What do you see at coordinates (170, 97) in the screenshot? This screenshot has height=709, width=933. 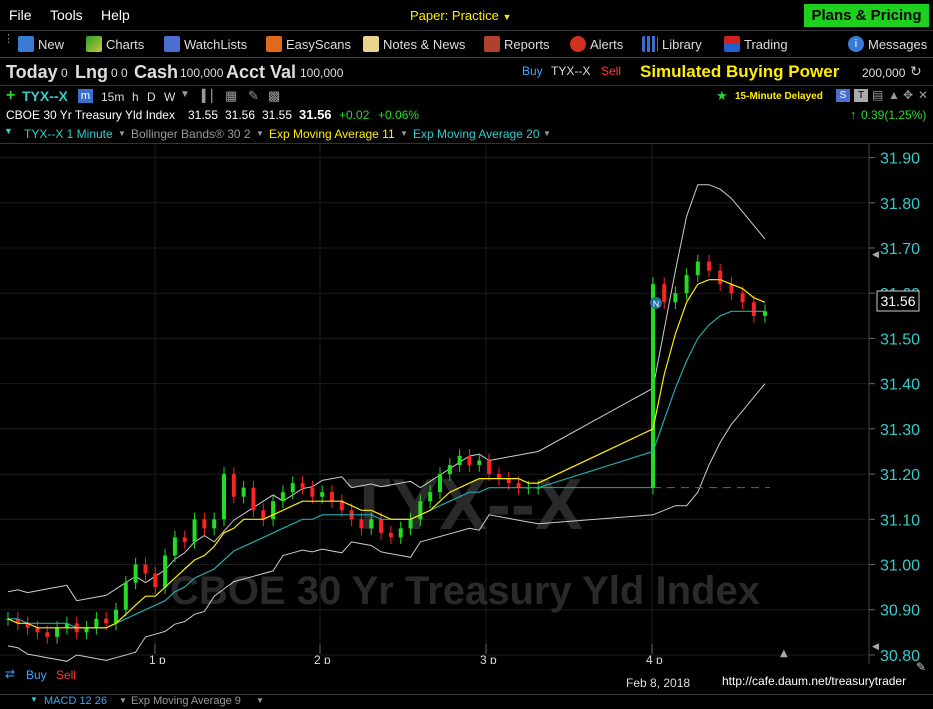 I see `timeframe-w: W` at bounding box center [170, 97].